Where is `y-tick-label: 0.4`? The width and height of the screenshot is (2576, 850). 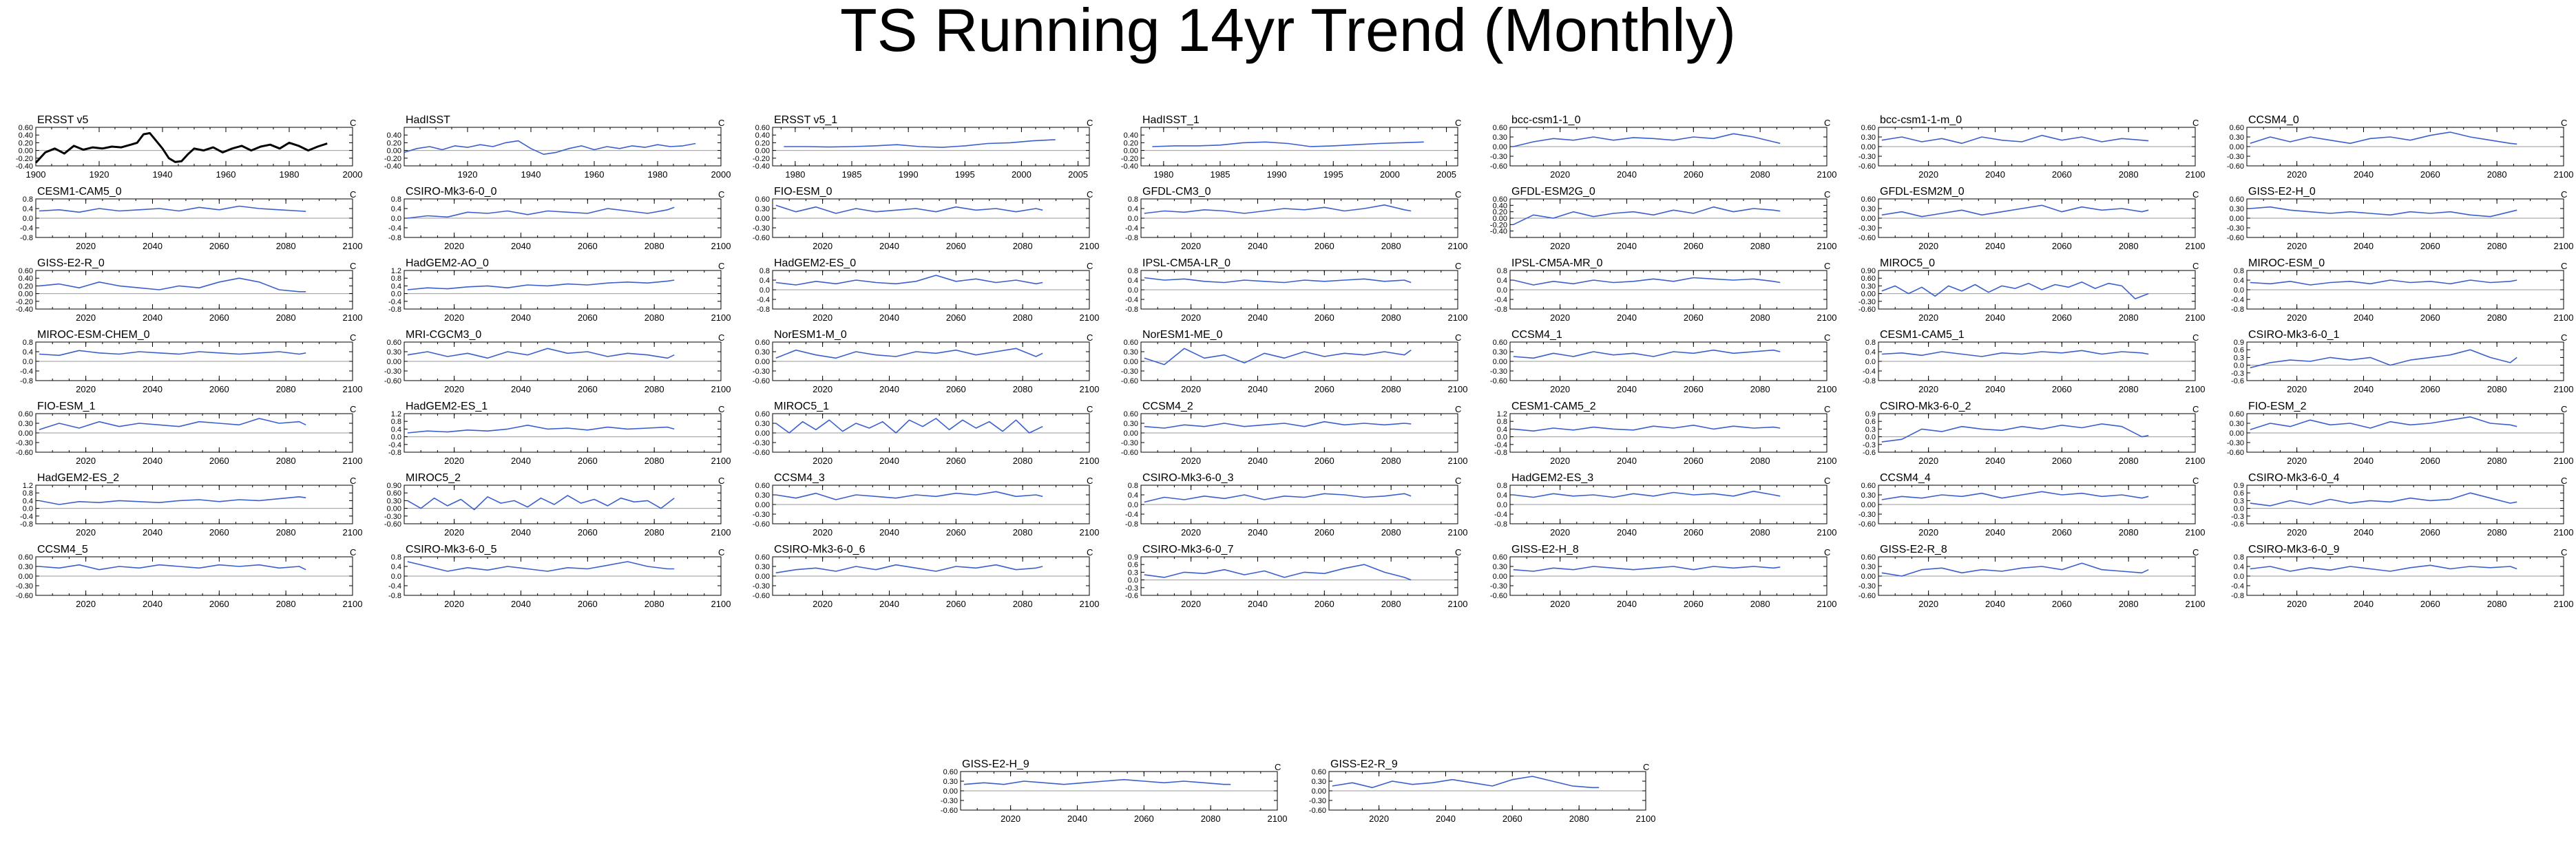
y-tick-label: 0.4 is located at coordinates (28, 209).